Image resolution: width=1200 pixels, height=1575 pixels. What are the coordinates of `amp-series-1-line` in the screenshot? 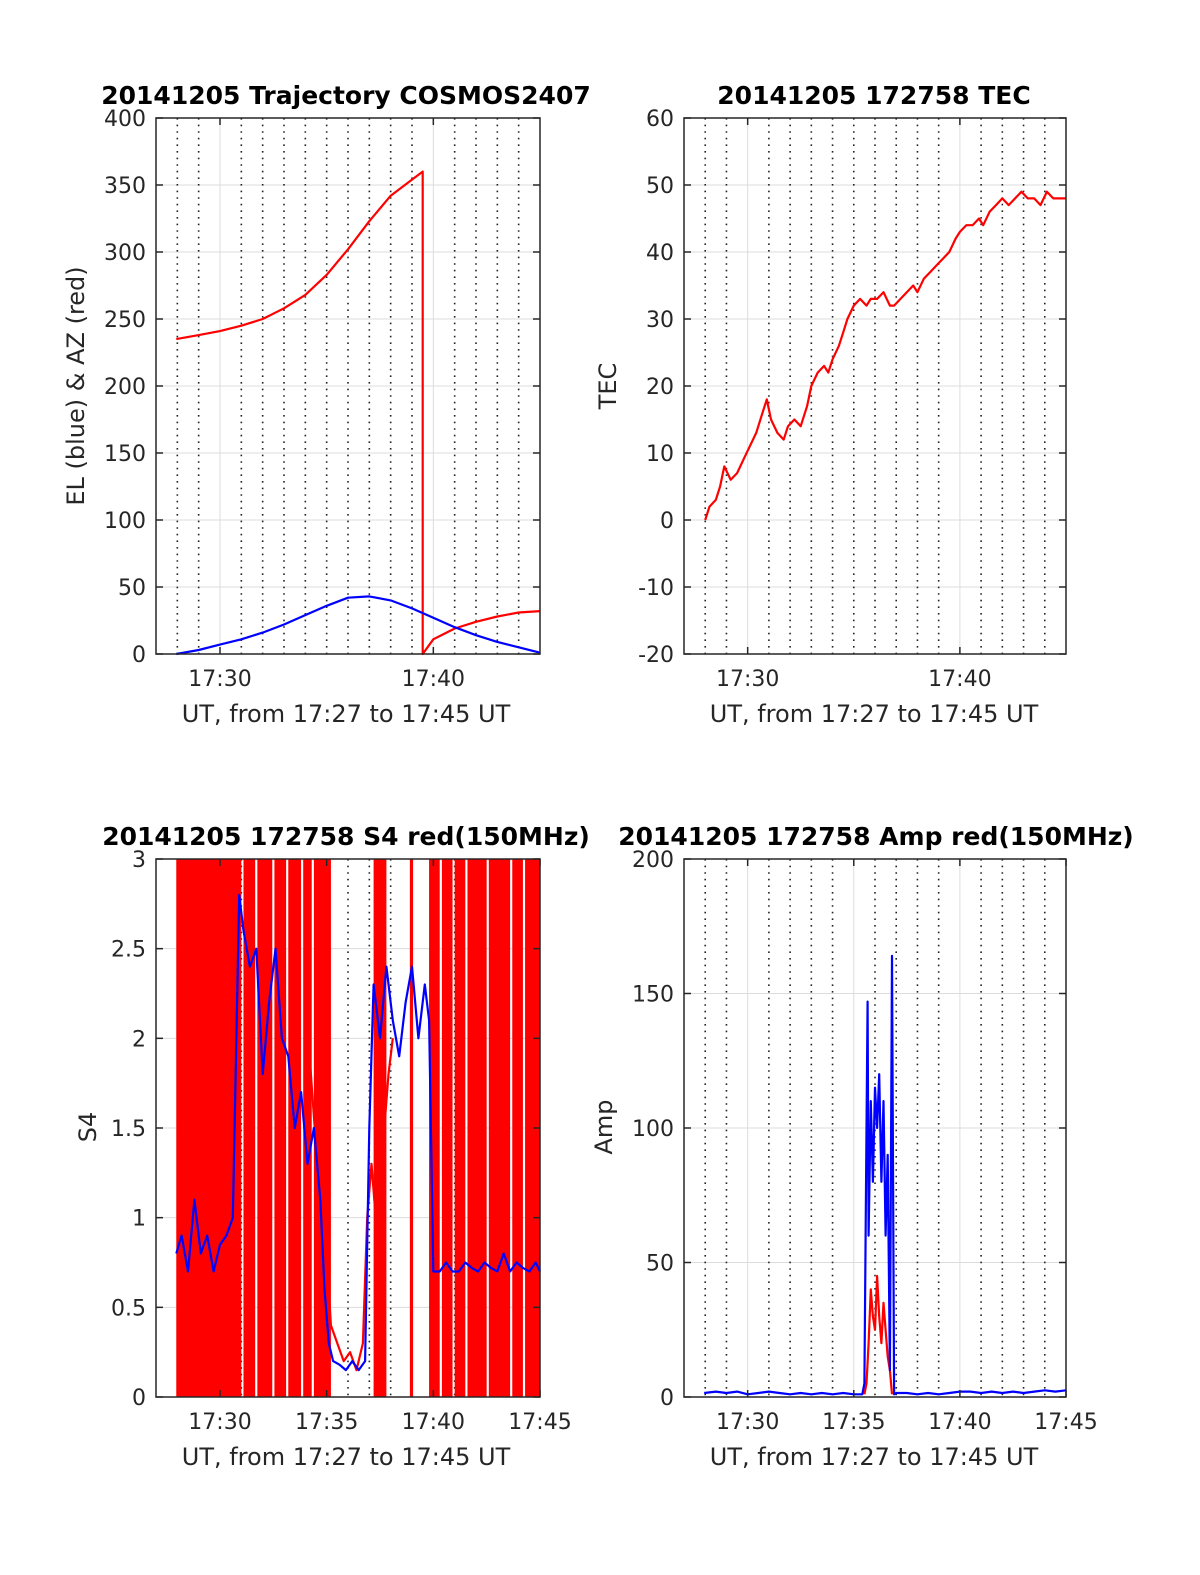 It's located at (885, 1175).